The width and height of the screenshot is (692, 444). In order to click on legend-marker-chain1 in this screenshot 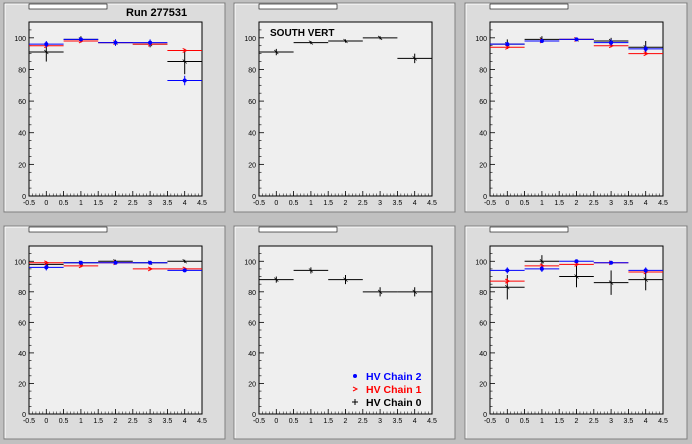, I will do `click(355, 389)`.